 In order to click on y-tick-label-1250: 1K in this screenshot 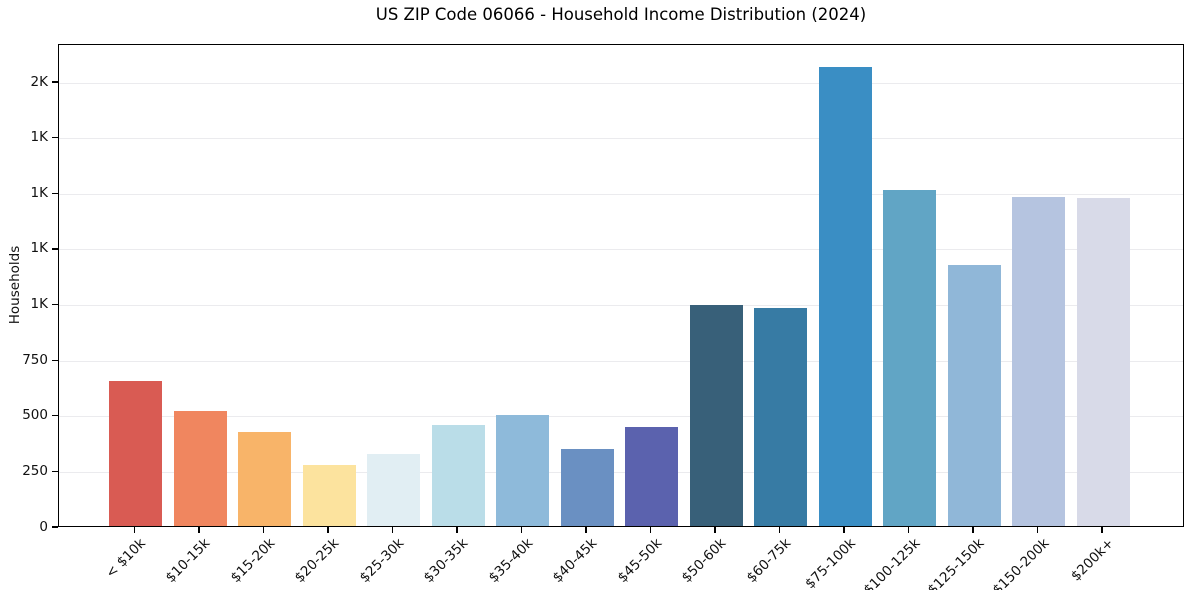, I will do `click(39, 248)`.